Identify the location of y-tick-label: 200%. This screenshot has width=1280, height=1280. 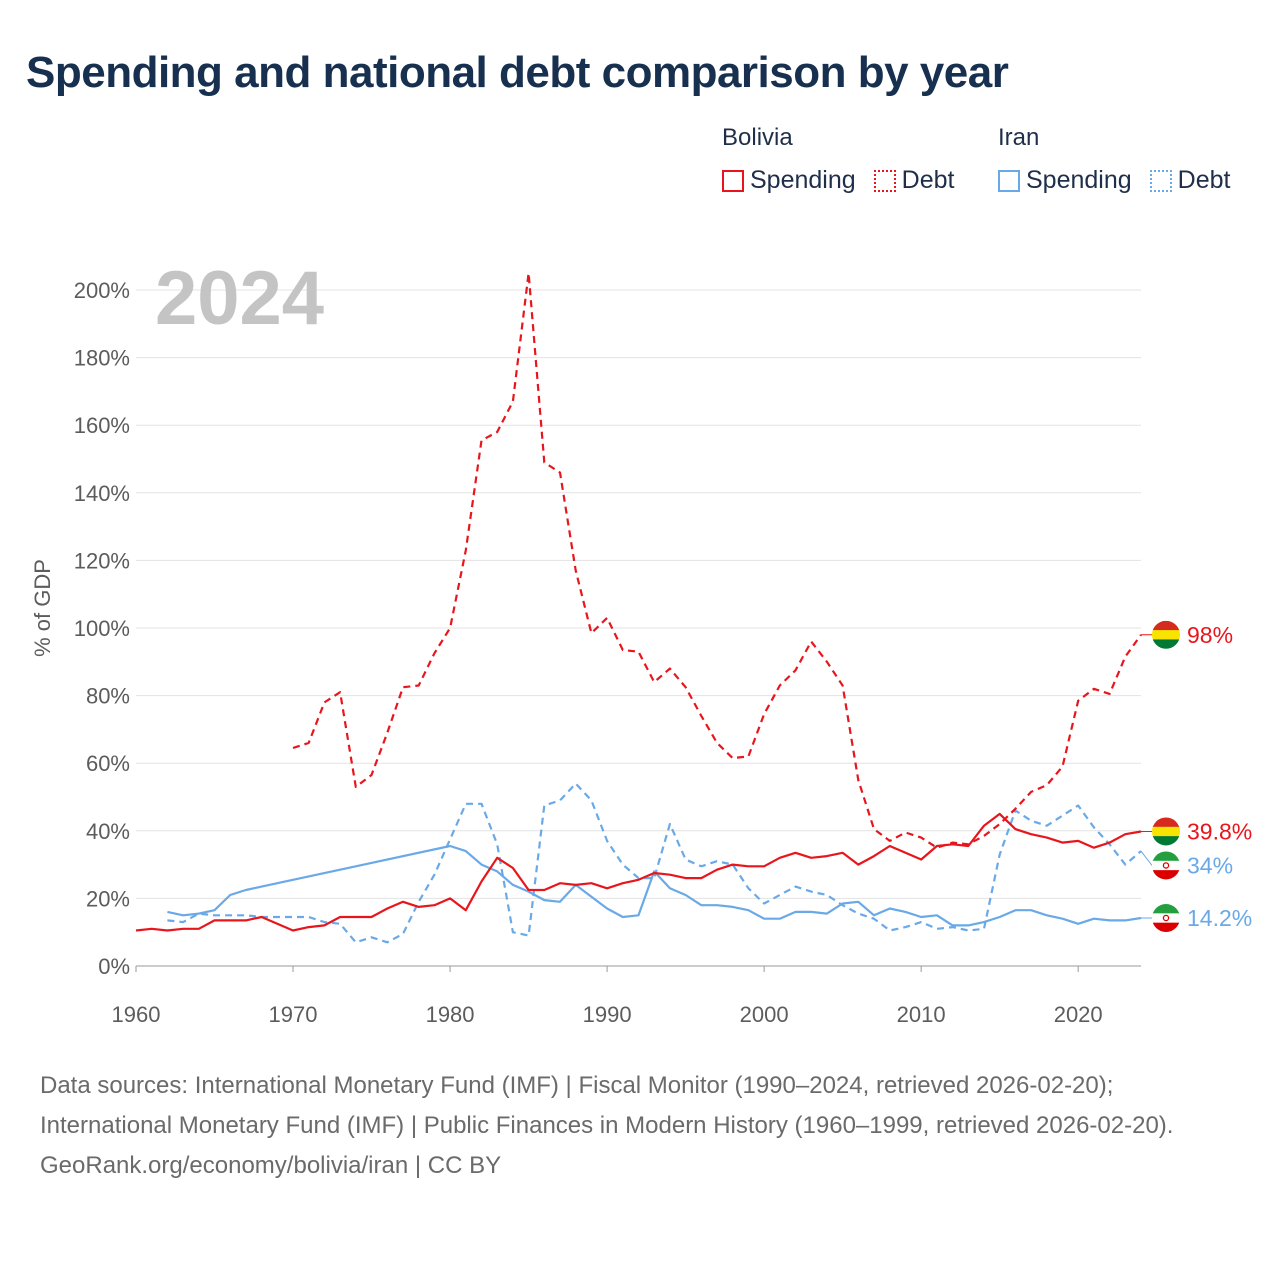
(102, 290).